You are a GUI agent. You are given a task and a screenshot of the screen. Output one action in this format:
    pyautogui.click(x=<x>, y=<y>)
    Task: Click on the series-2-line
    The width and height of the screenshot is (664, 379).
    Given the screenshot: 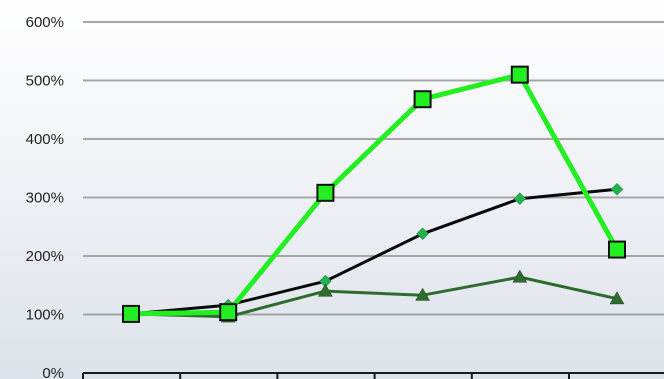 What is the action you would take?
    pyautogui.click(x=374, y=297)
    